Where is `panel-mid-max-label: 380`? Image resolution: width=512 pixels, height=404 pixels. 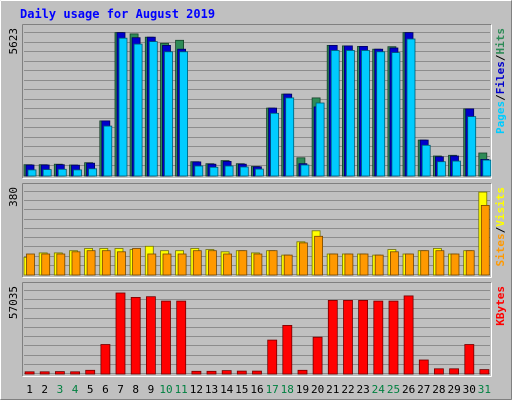
panel-mid-max-label: 380 is located at coordinates (13, 197).